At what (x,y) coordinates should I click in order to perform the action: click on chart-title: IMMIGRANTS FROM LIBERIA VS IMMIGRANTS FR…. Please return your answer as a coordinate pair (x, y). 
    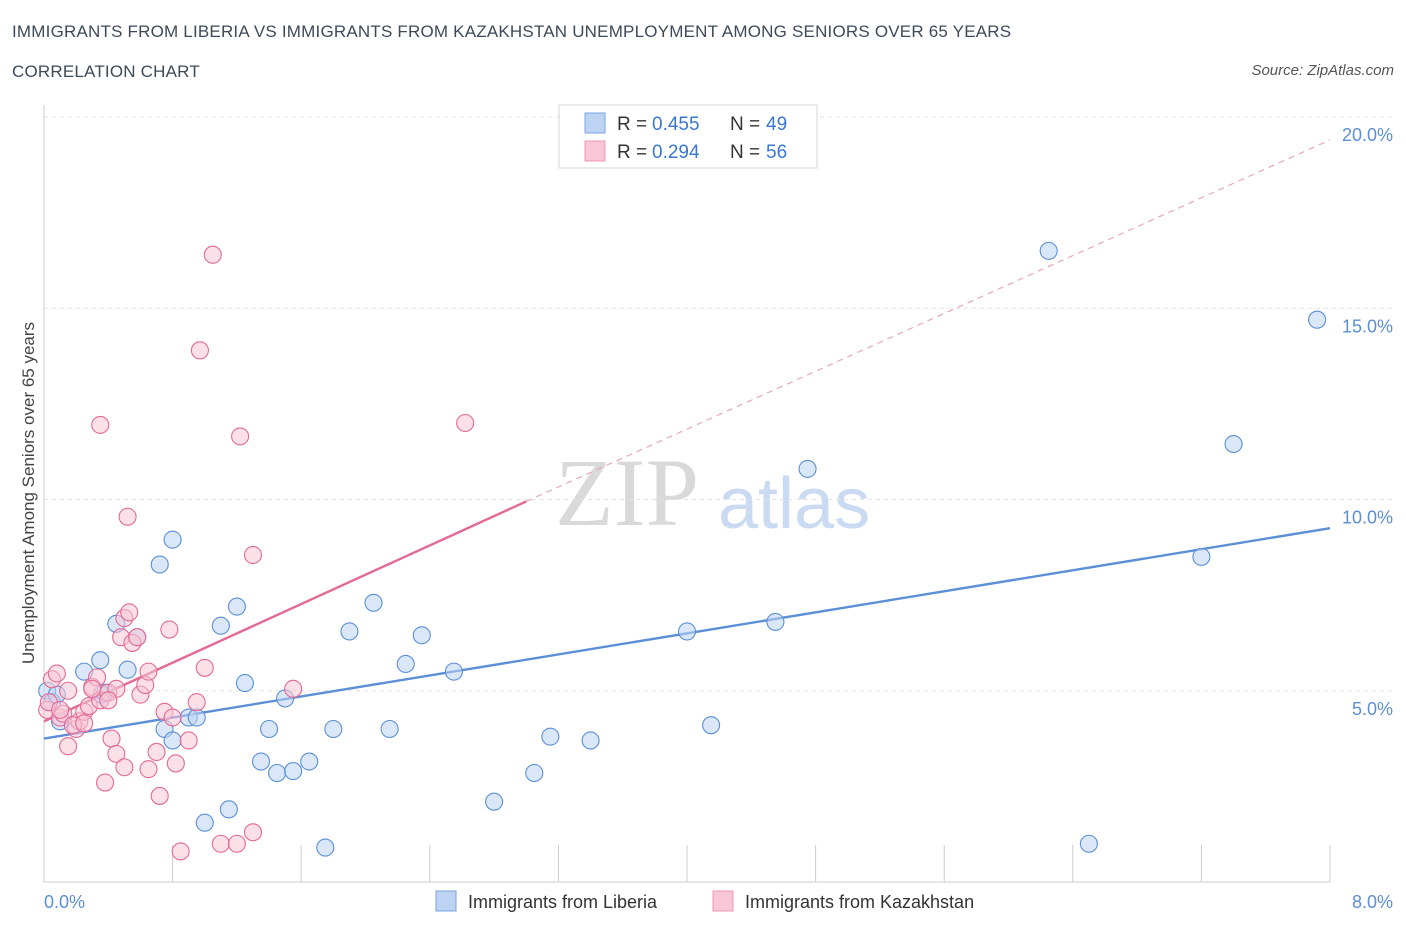
    Looking at the image, I should click on (512, 31).